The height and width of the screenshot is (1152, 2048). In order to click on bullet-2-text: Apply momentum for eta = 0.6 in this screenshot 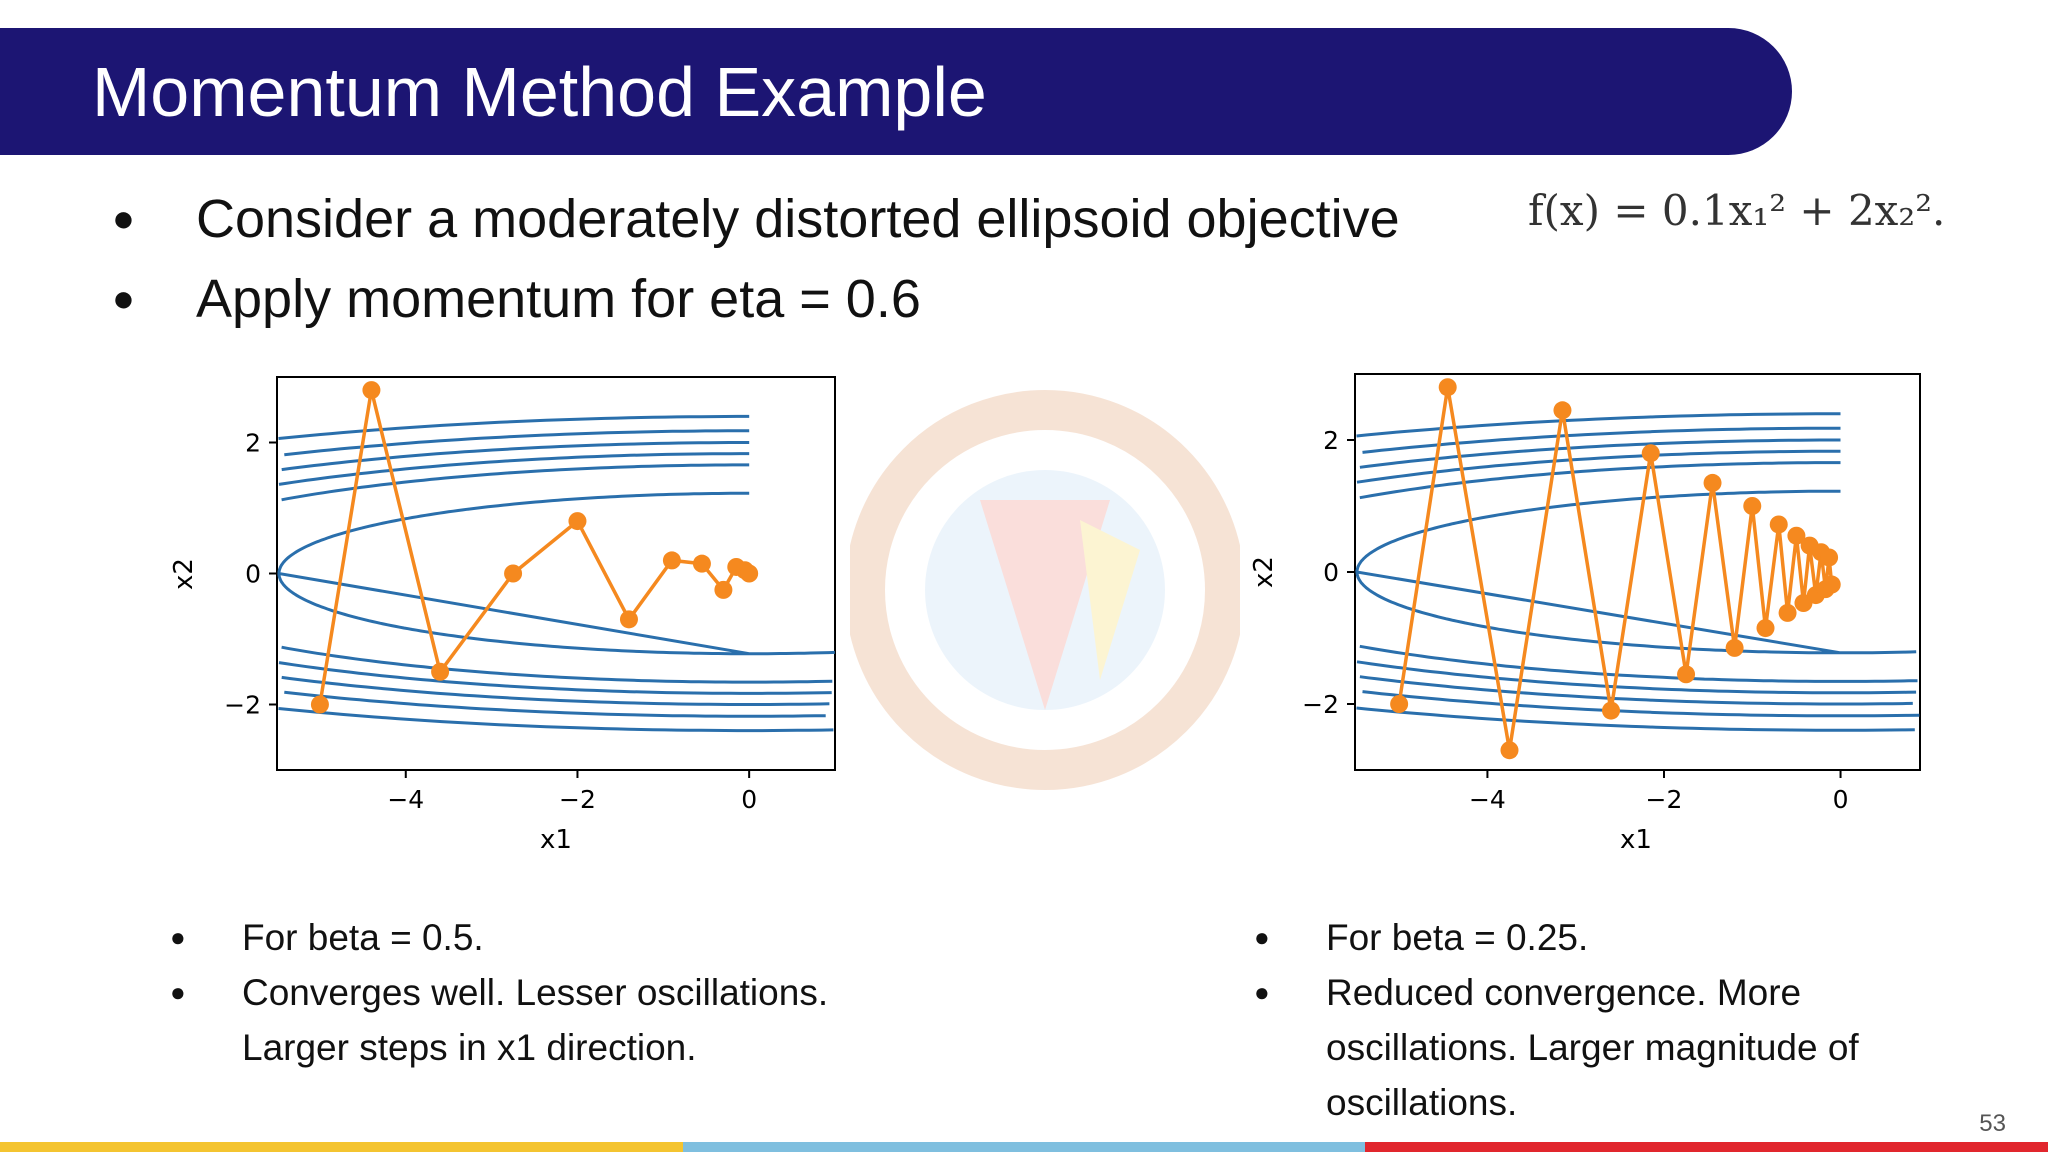, I will do `click(558, 299)`.